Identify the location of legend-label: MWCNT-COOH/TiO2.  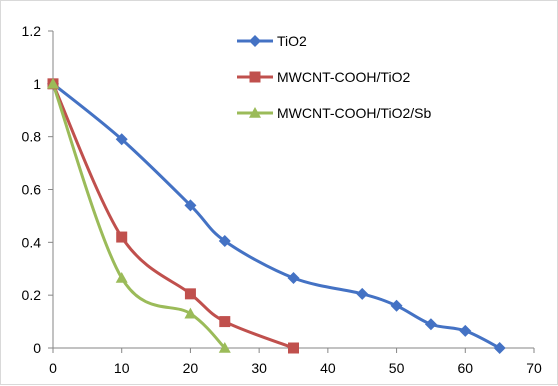
(343, 77).